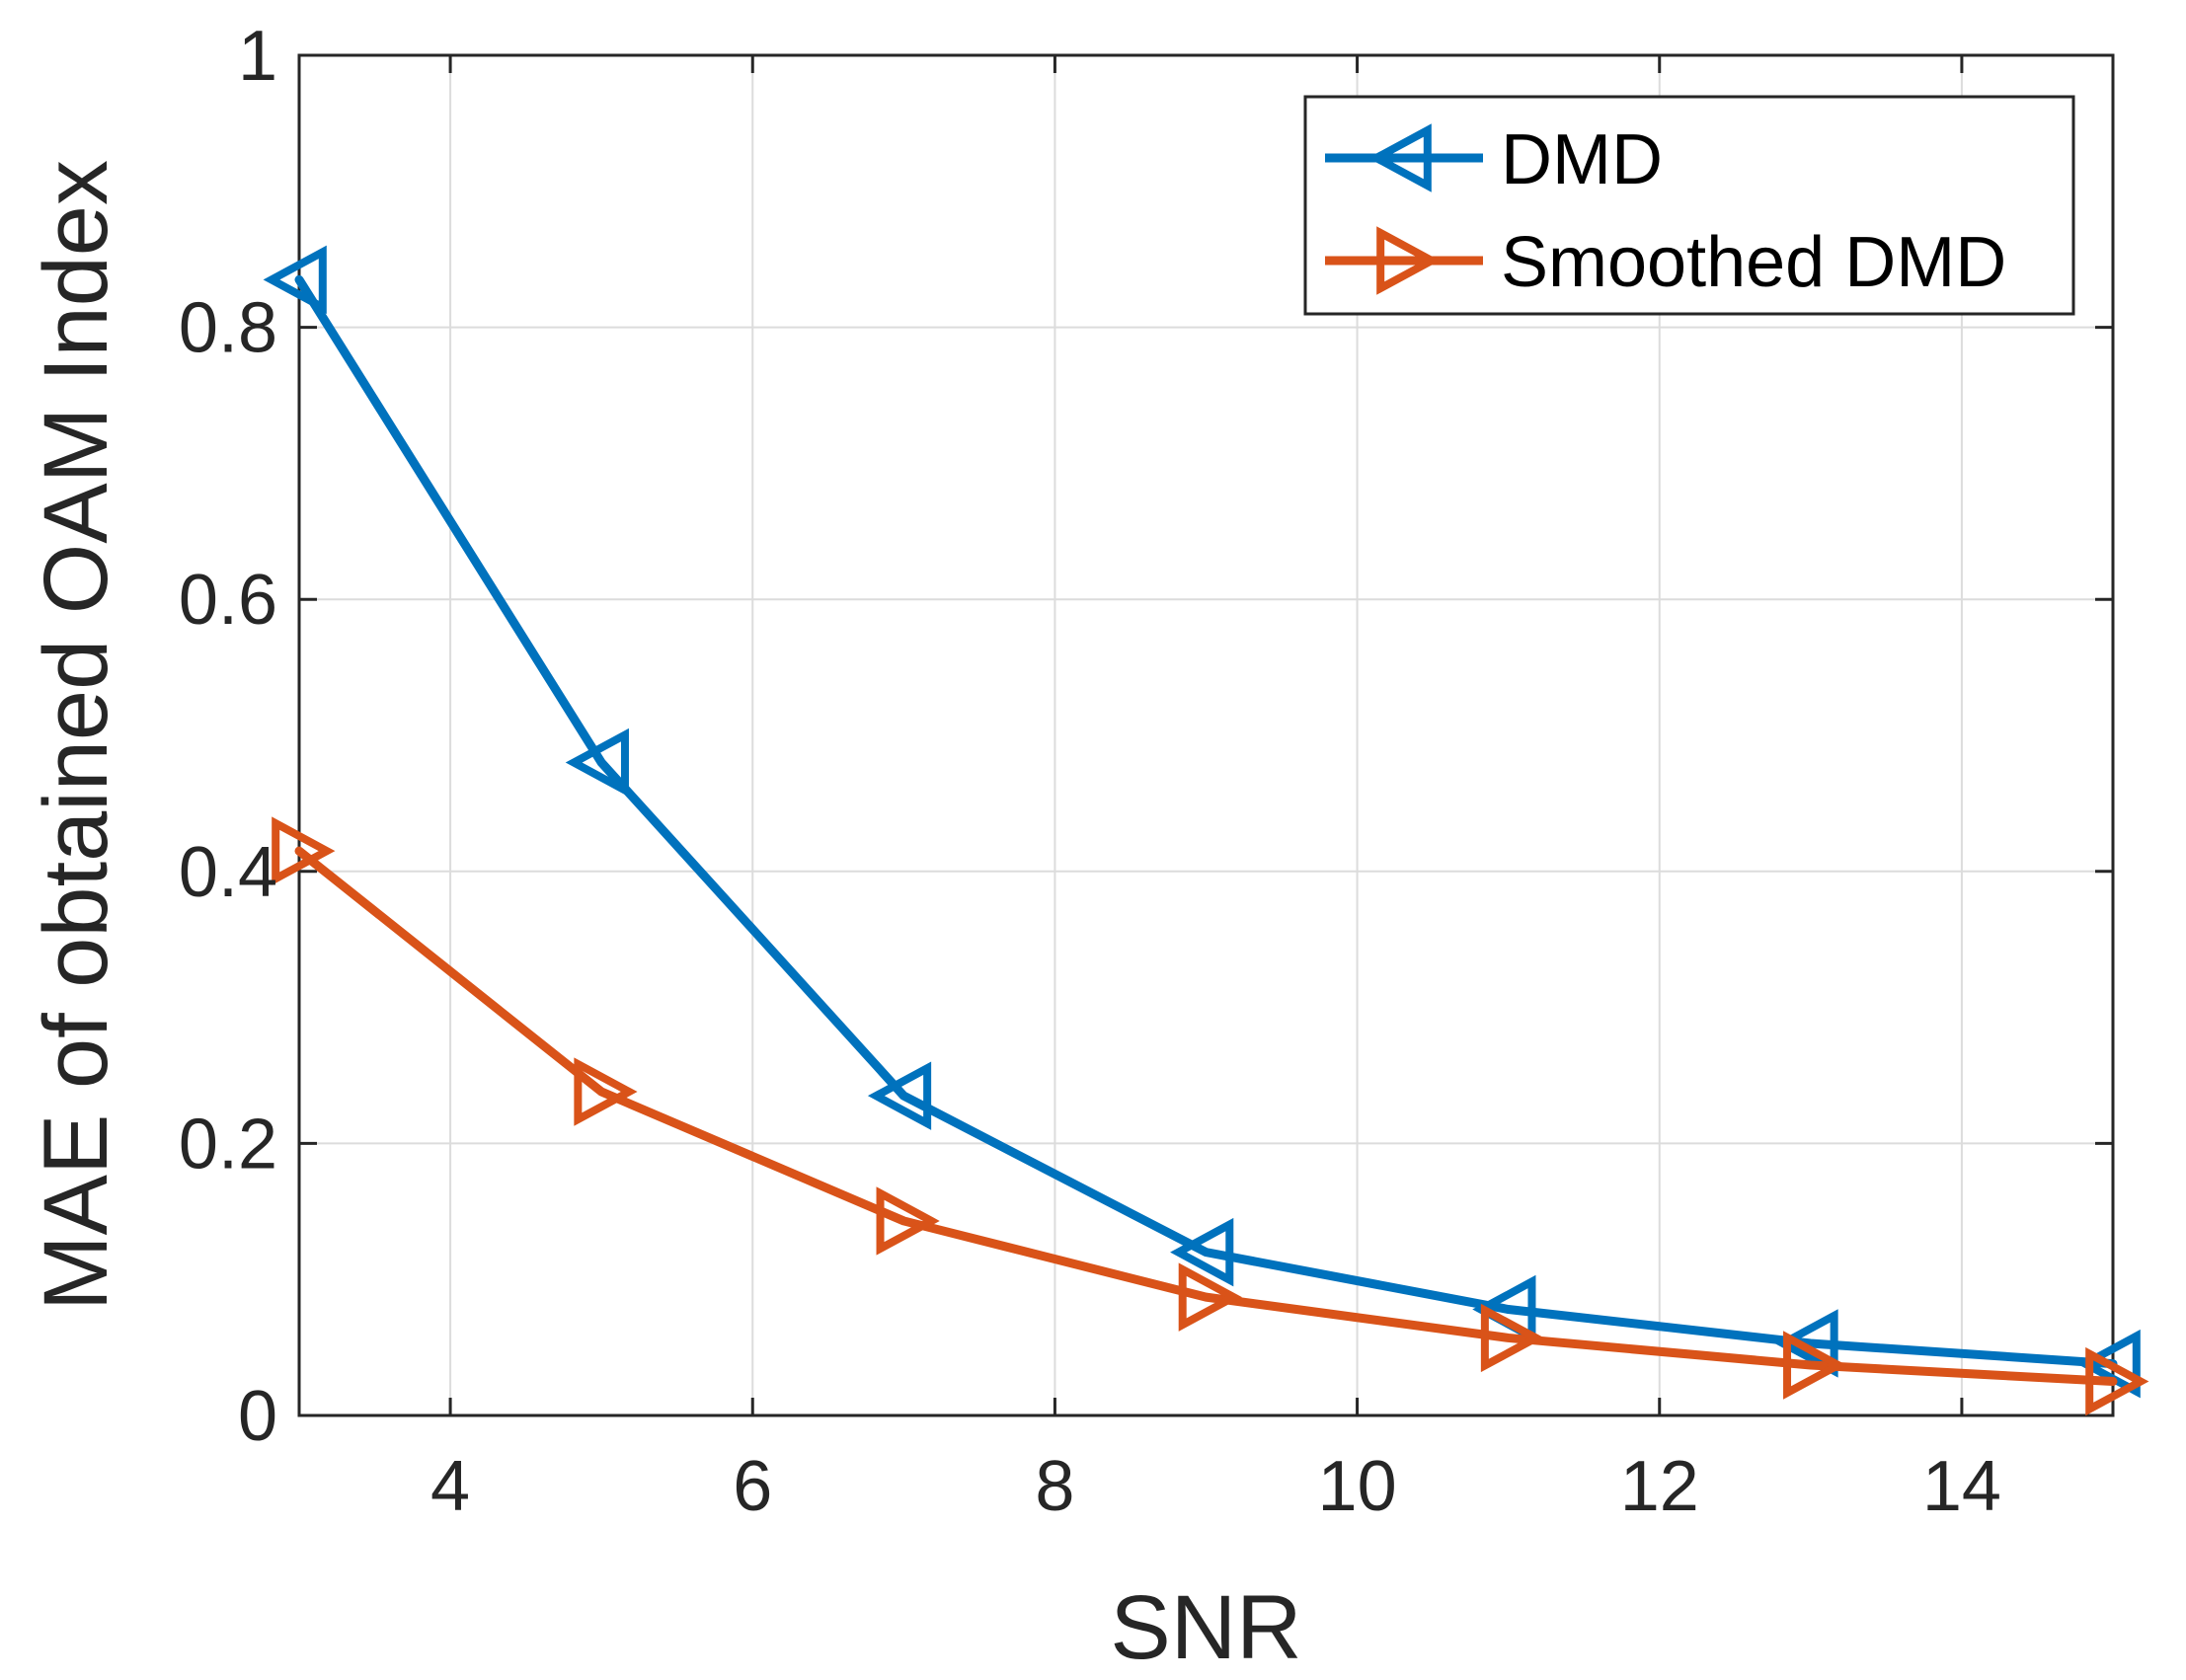  Describe the element at coordinates (450, 1486) in the screenshot. I see `x-tick-label: 4` at that location.